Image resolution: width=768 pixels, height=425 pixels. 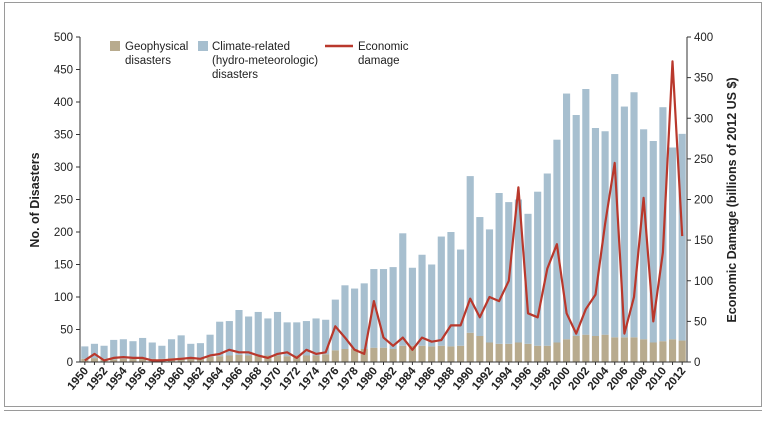 What do you see at coordinates (700, 322) in the screenshot?
I see `y-tick-label-right-50: 50` at bounding box center [700, 322].